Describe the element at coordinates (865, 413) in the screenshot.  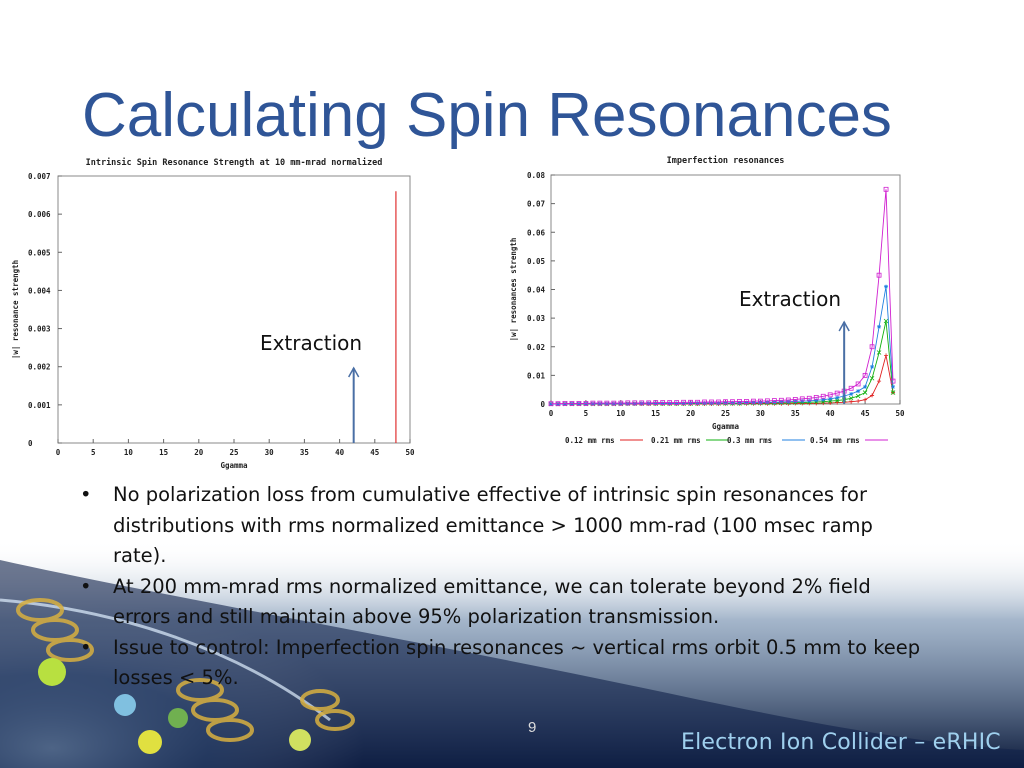
I see `x-tick-label: 45` at that location.